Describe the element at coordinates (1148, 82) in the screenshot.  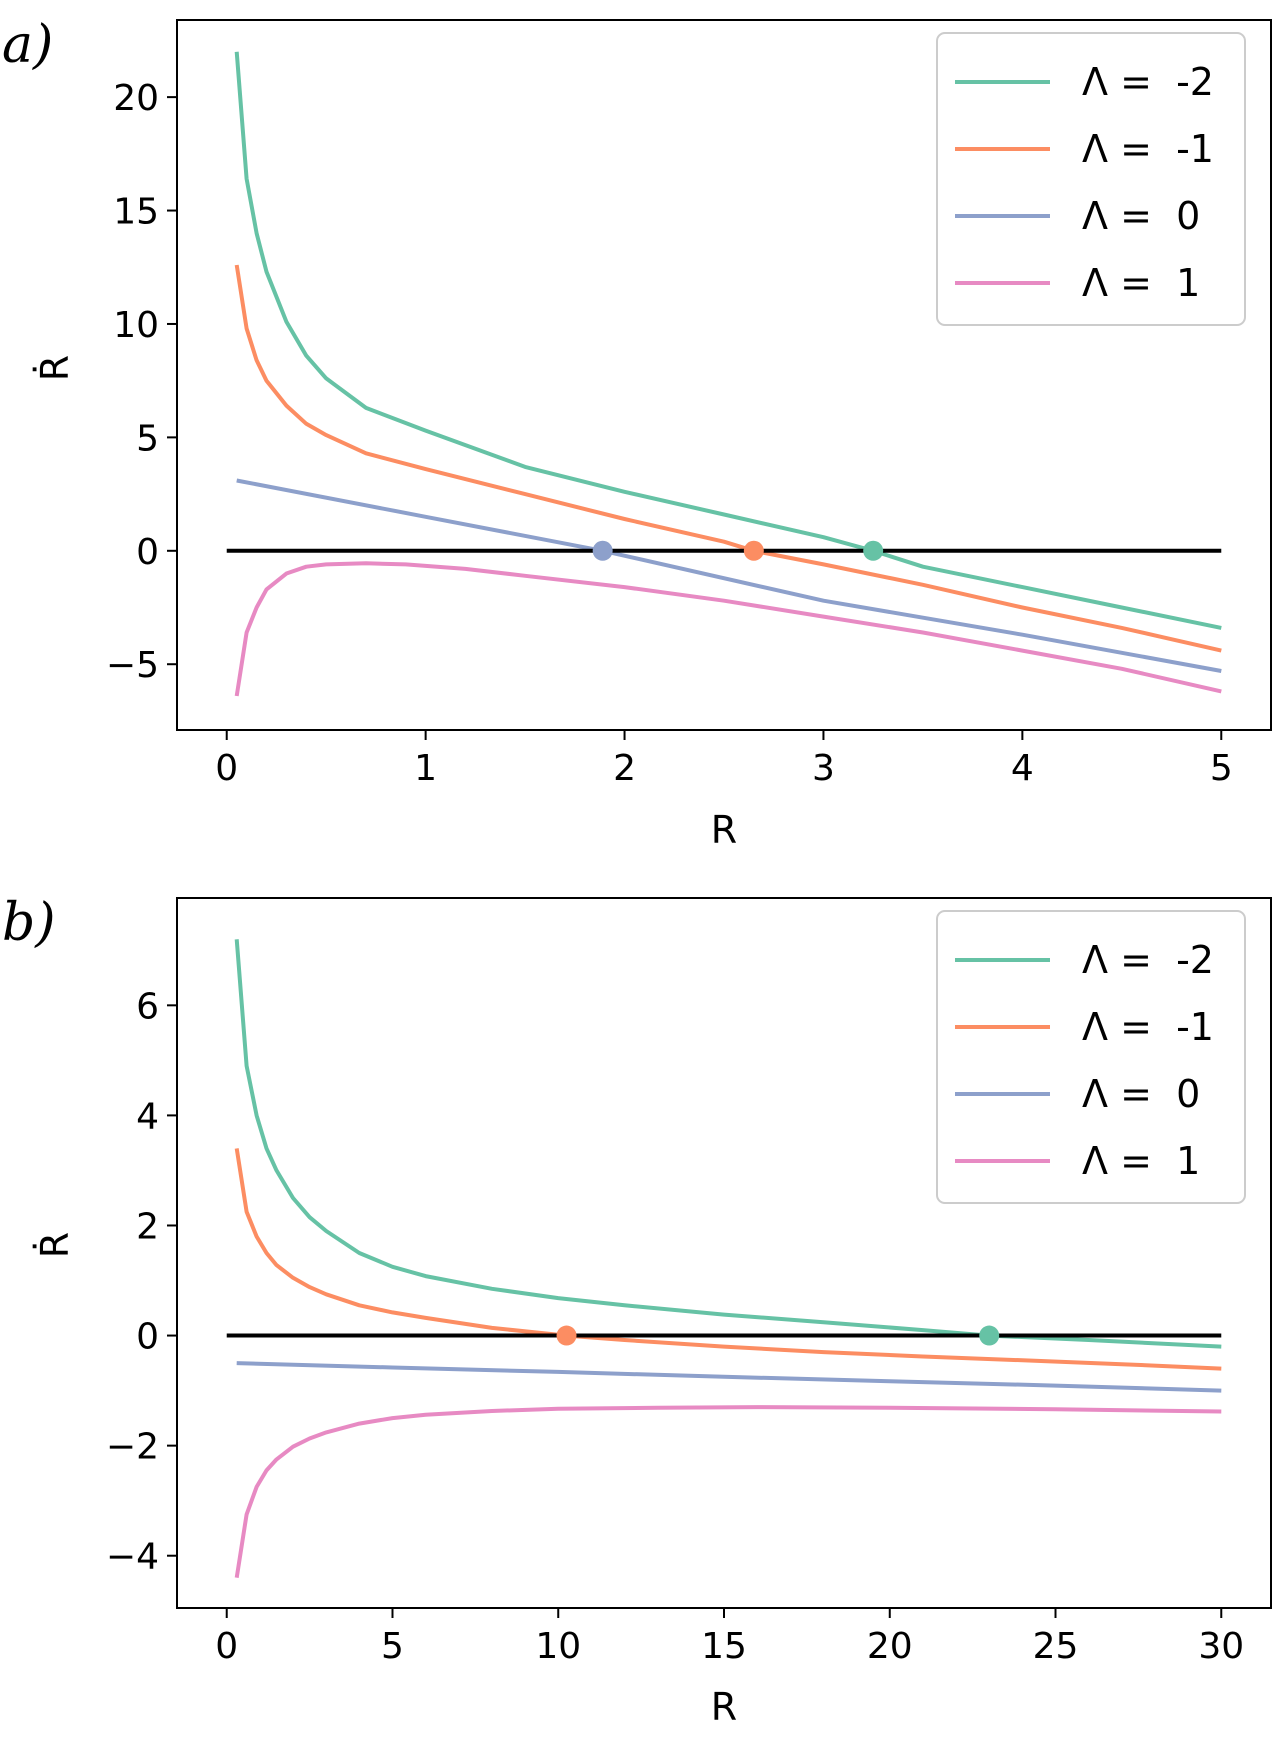
I see `legend-label-a-0: Λ = -2` at that location.